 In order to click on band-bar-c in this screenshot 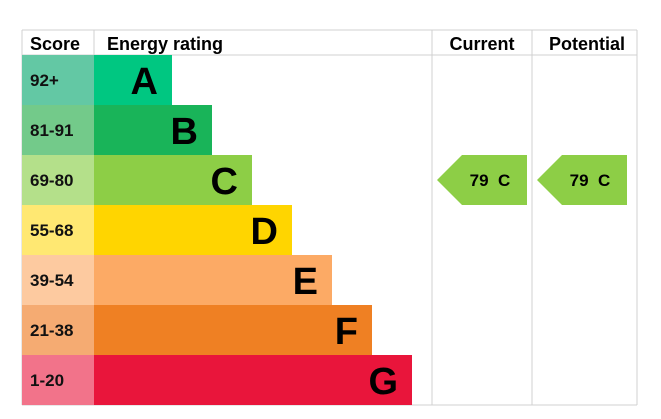, I will do `click(173, 180)`.